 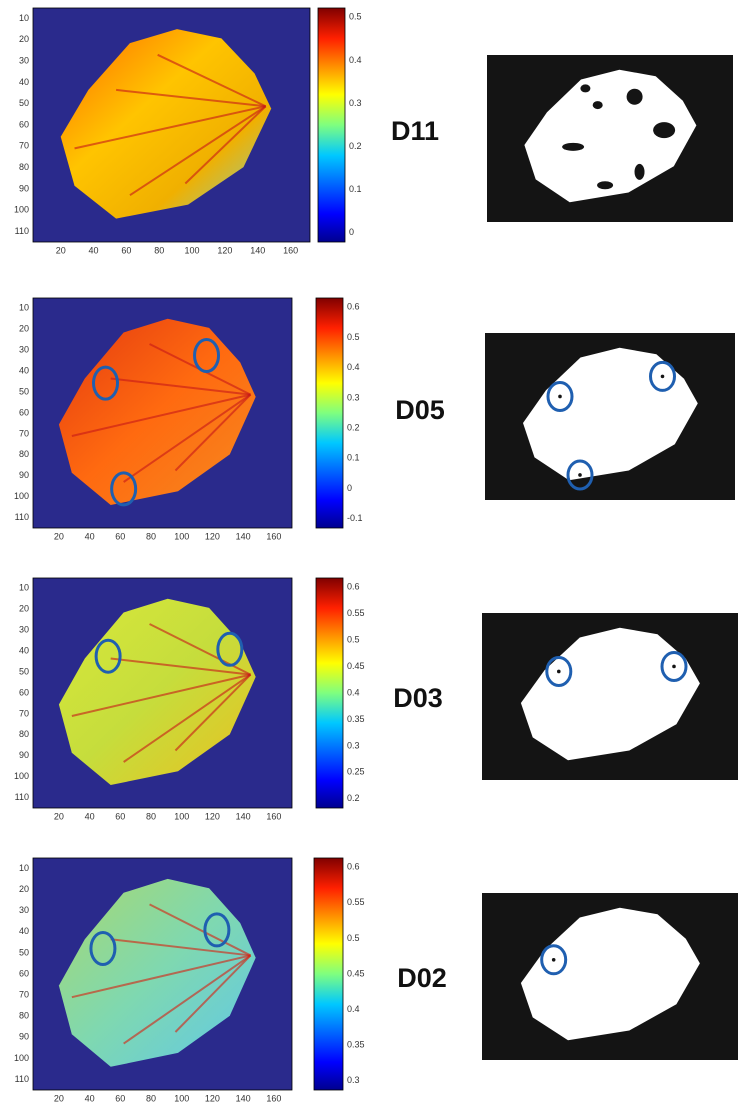 I want to click on colorbar-tick-label: 0, so click(x=349, y=488).